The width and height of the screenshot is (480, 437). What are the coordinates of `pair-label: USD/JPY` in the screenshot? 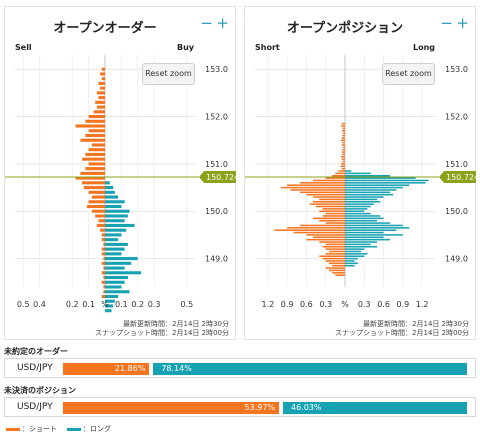 It's located at (35, 407).